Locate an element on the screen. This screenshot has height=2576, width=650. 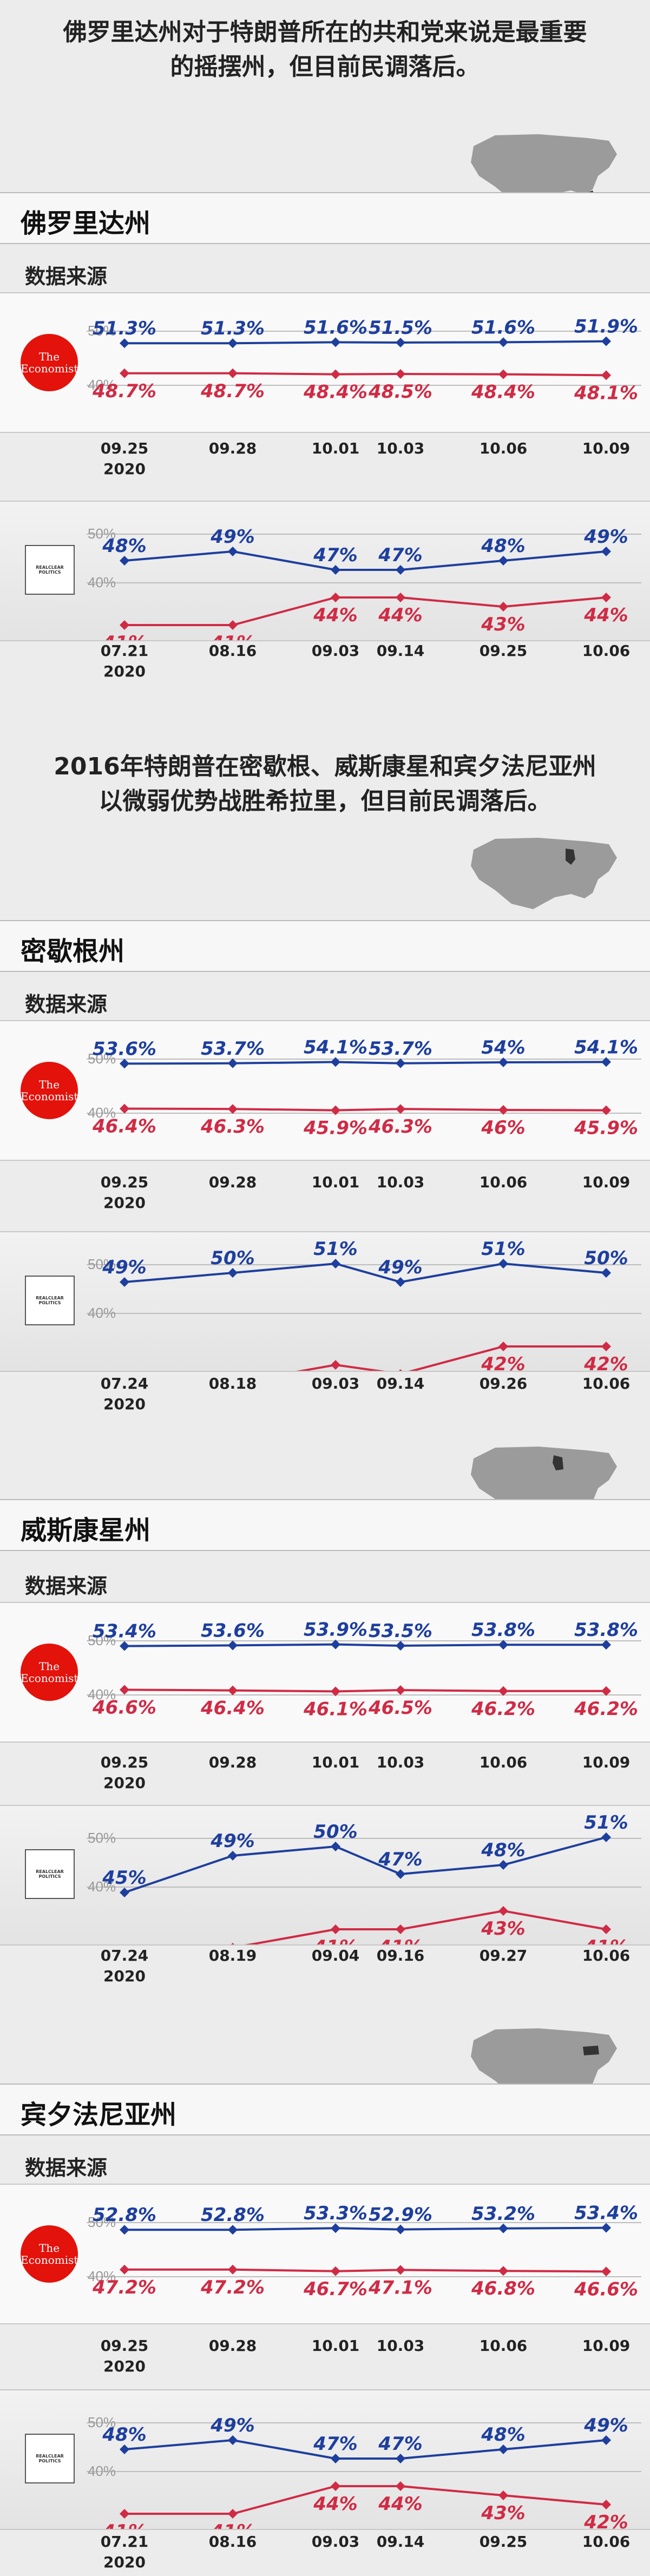
data-label: 54% is located at coordinates (503, 1048).